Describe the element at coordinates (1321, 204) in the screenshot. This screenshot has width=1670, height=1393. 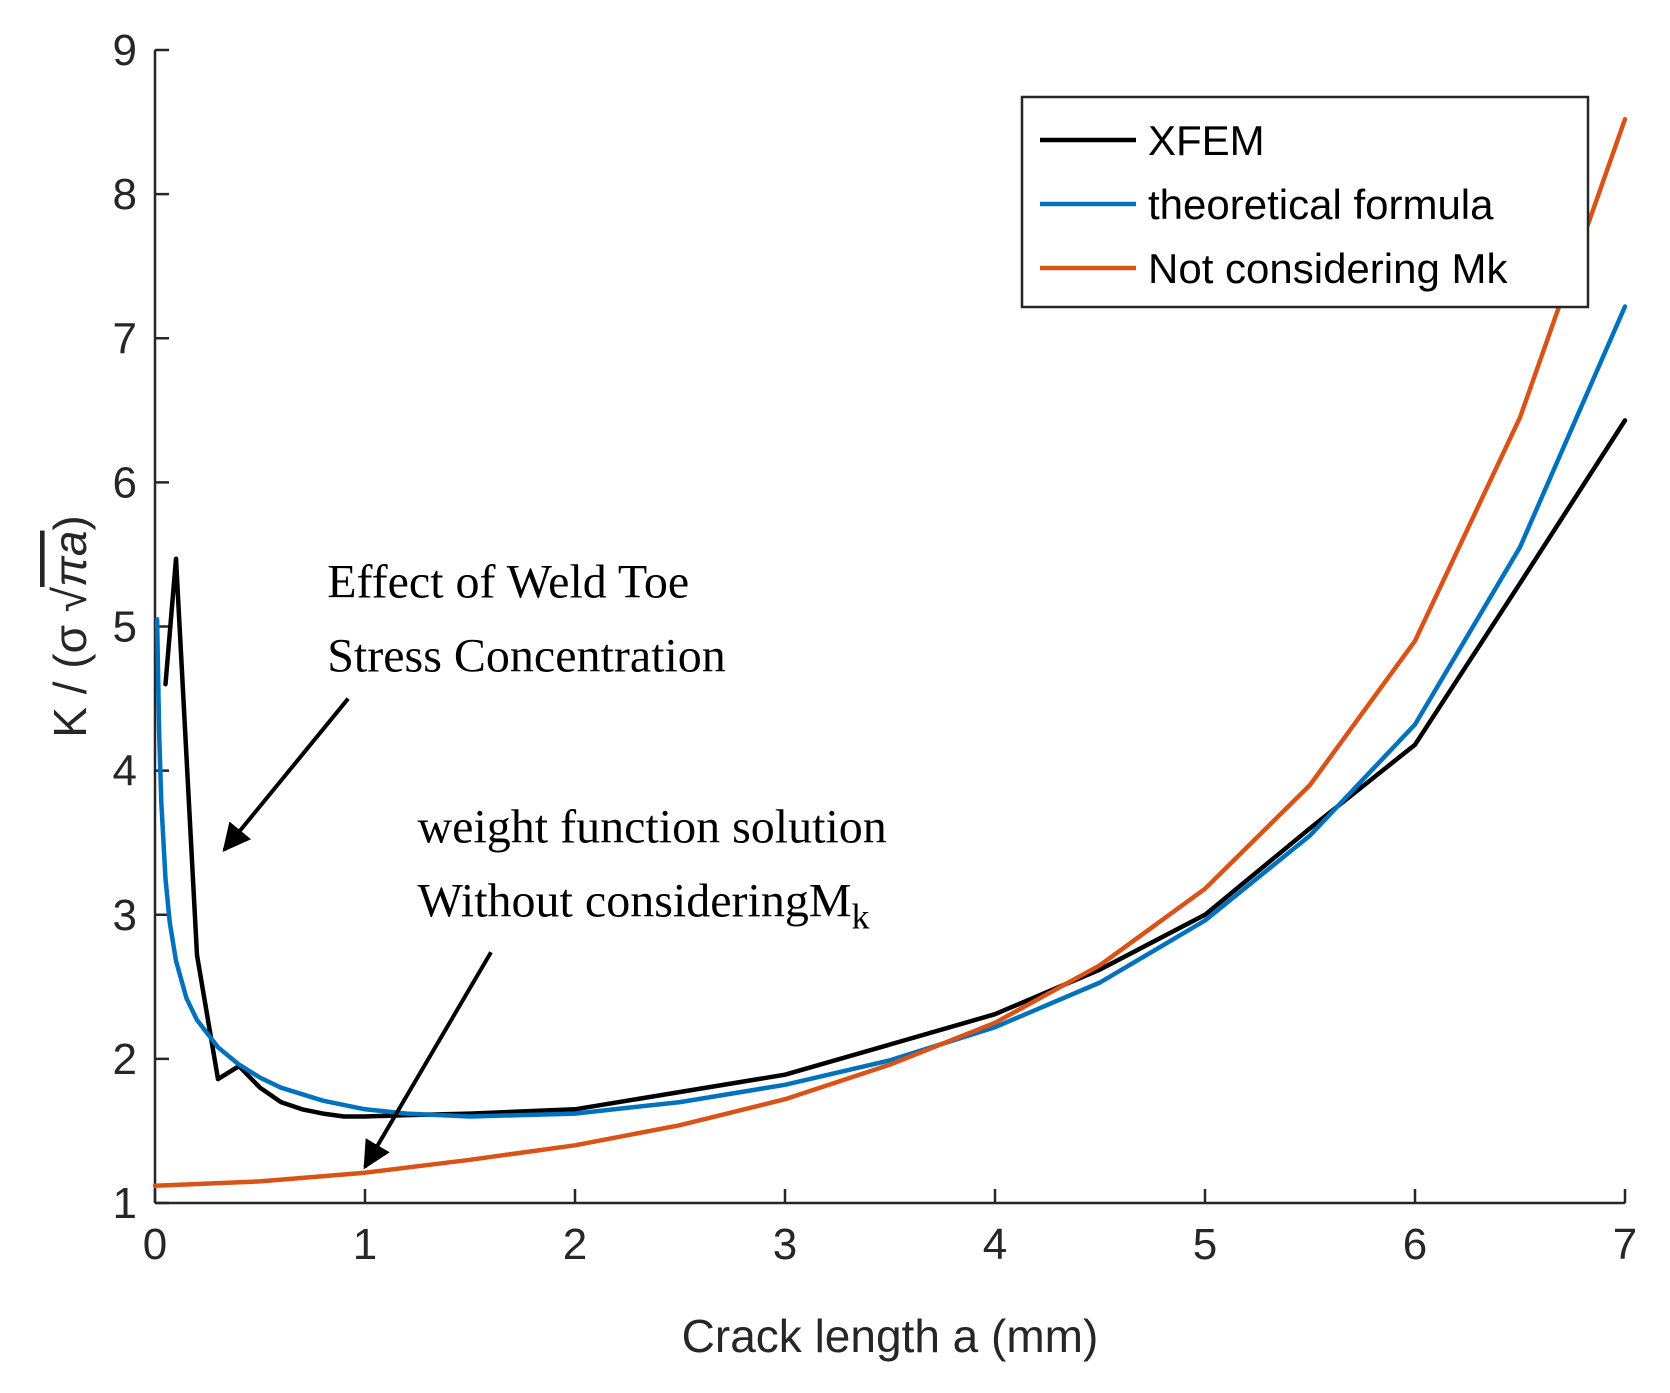
I see `legend-label-2: theoretical formula` at that location.